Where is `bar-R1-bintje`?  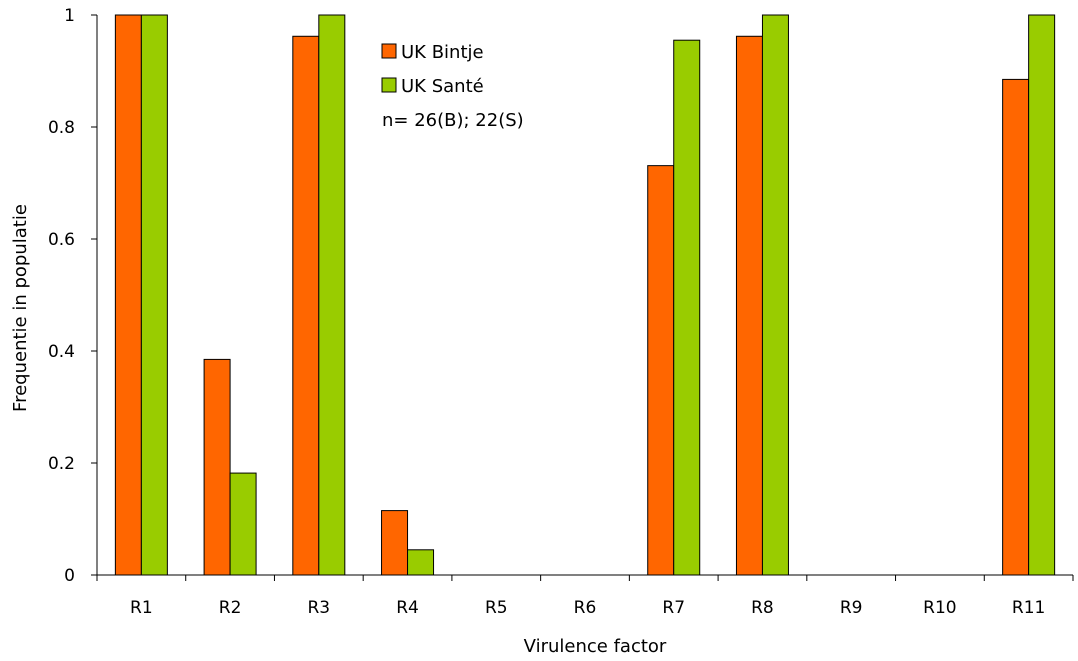
bar-R1-bintje is located at coordinates (128, 295).